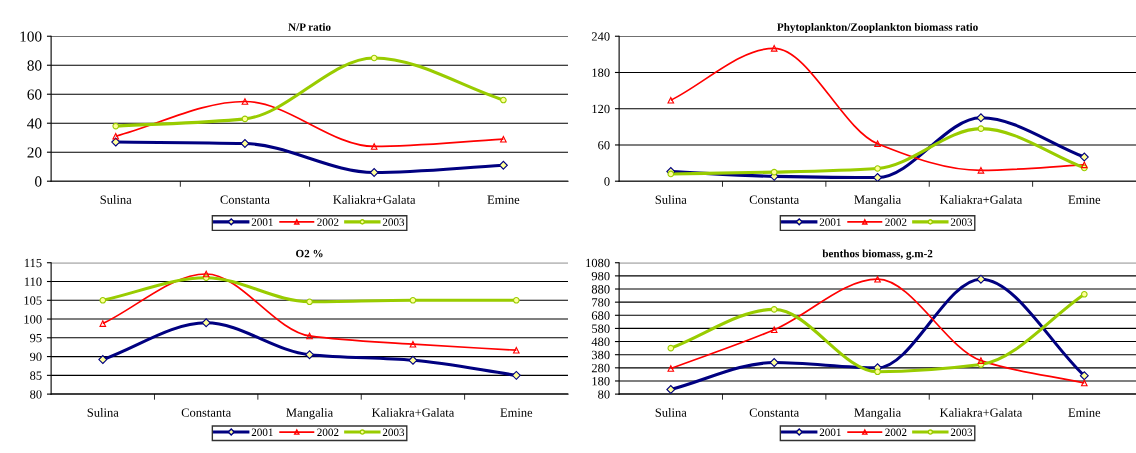 The width and height of the screenshot is (1136, 453). What do you see at coordinates (33, 281) in the screenshot?
I see `y-tick-label: 110` at bounding box center [33, 281].